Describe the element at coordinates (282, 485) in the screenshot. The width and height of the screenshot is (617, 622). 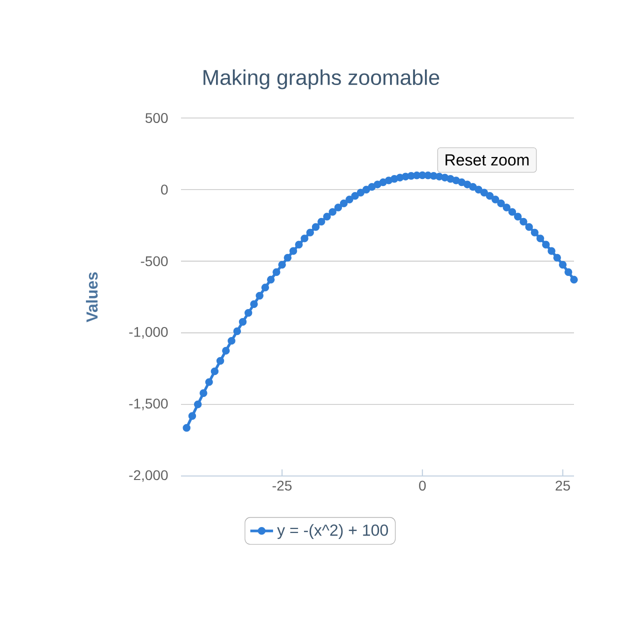
I see `x-tick-label: -25` at that location.